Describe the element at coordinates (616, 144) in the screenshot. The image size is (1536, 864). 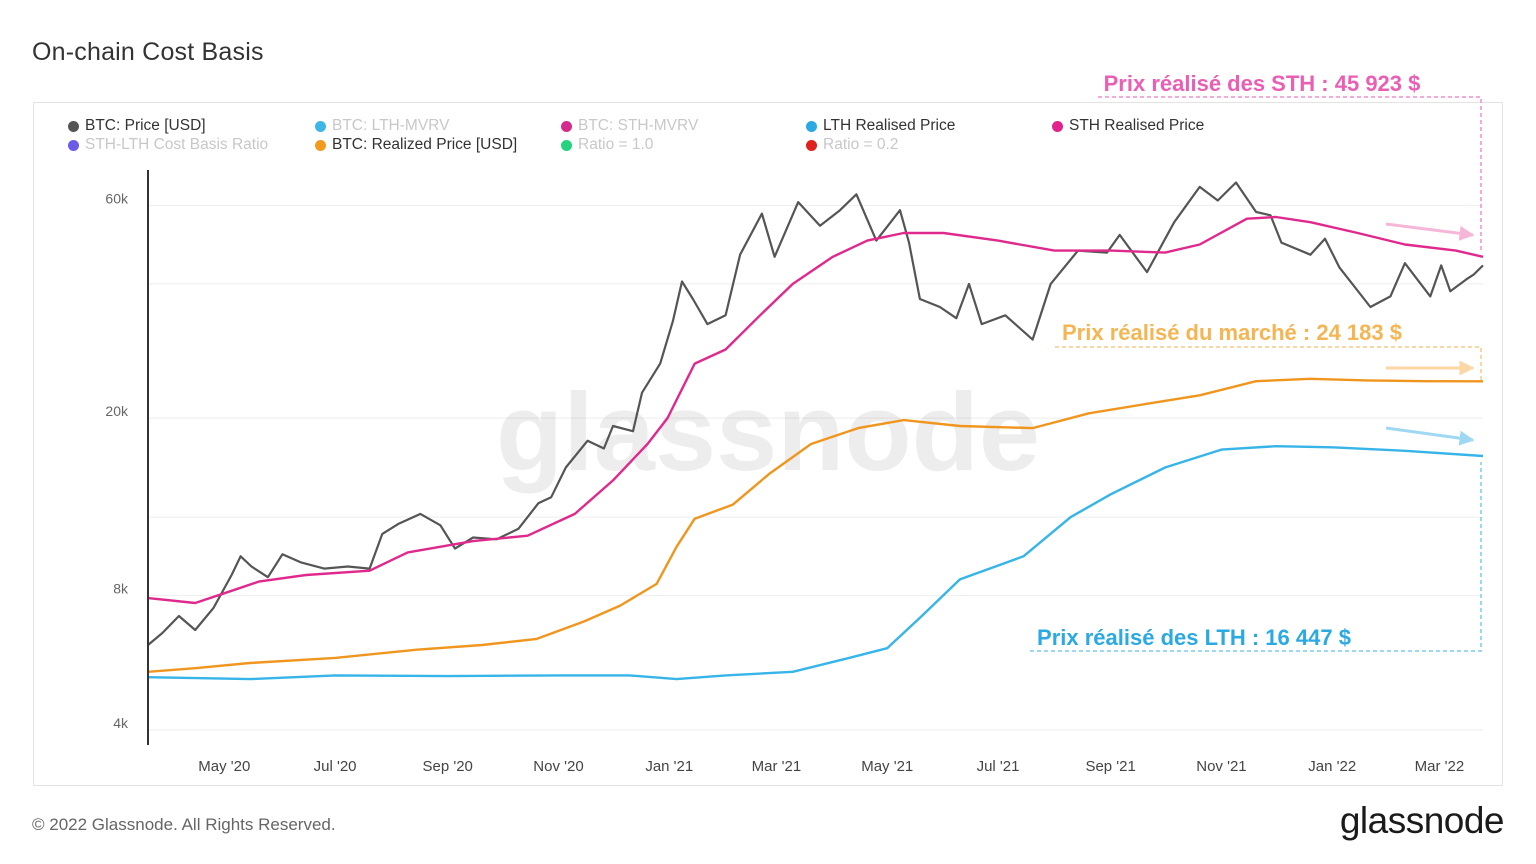
I see `legend-label: Ratio = 1.0` at that location.